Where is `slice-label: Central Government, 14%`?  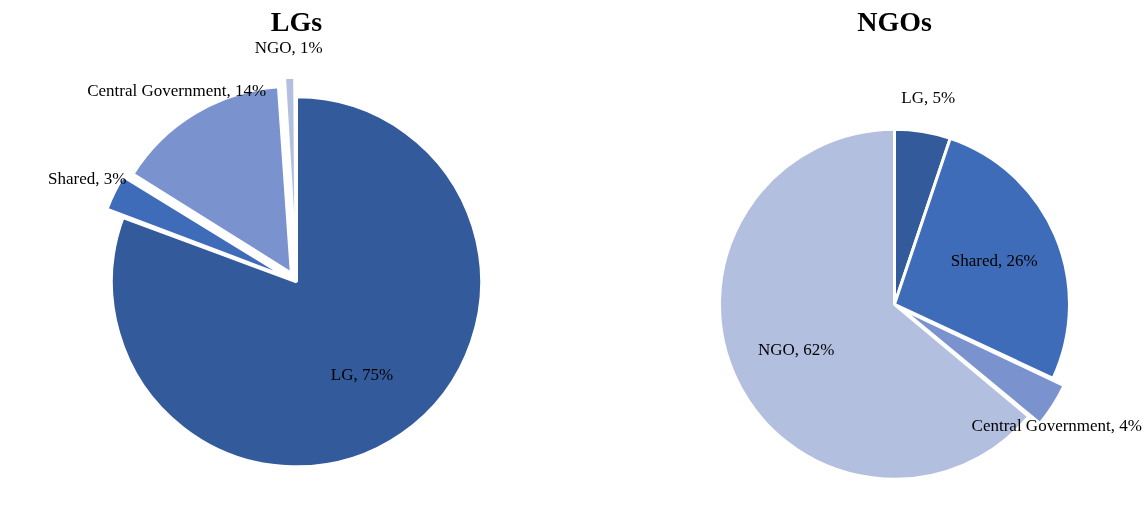
slice-label: Central Government, 14% is located at coordinates (177, 91).